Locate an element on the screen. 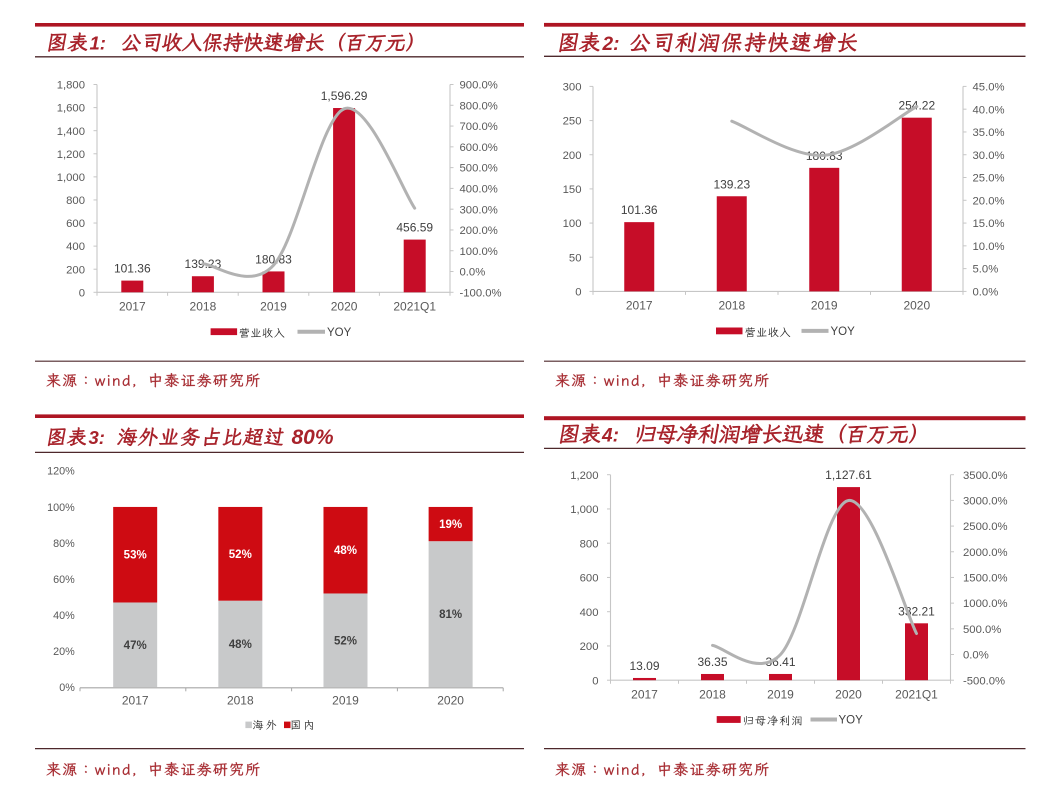 Image resolution: width=1058 pixels, height=793 pixels. svg-text: 1,127.61 is located at coordinates (848, 475).